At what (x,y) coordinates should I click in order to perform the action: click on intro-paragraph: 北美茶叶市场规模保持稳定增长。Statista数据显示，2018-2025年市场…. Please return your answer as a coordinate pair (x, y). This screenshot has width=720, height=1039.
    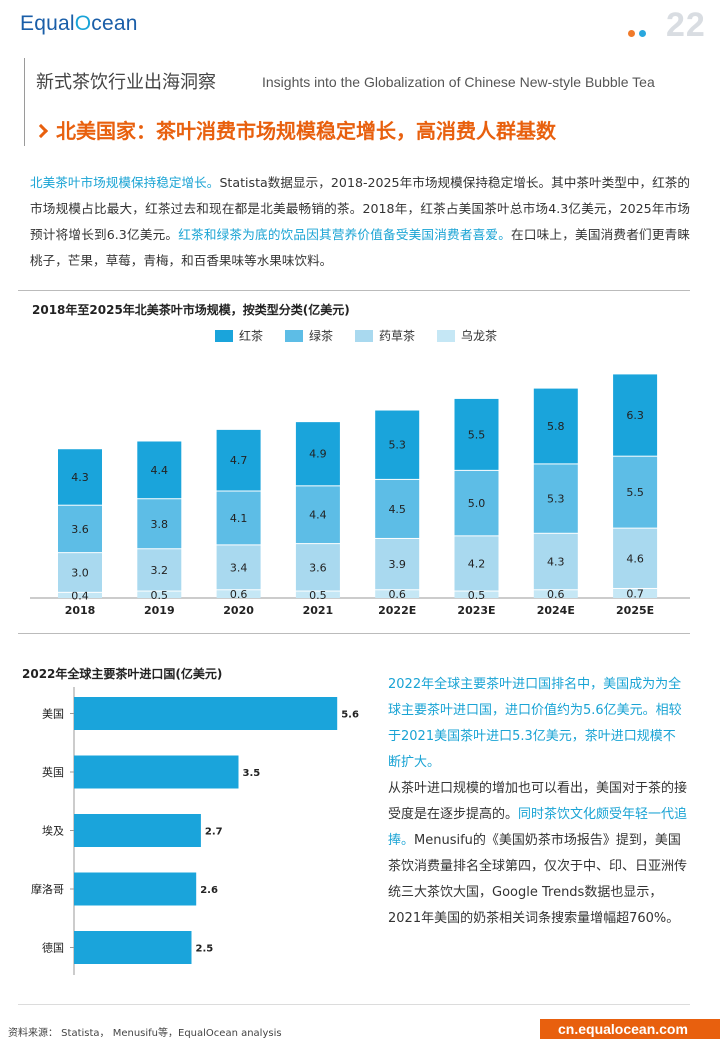
    Looking at the image, I should click on (360, 222).